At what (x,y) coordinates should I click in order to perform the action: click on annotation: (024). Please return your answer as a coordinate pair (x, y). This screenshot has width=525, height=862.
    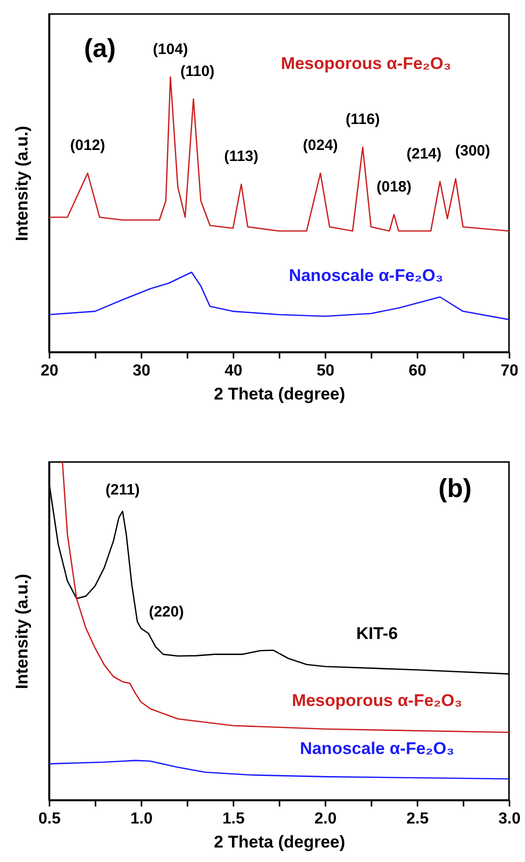
    Looking at the image, I should click on (320, 145).